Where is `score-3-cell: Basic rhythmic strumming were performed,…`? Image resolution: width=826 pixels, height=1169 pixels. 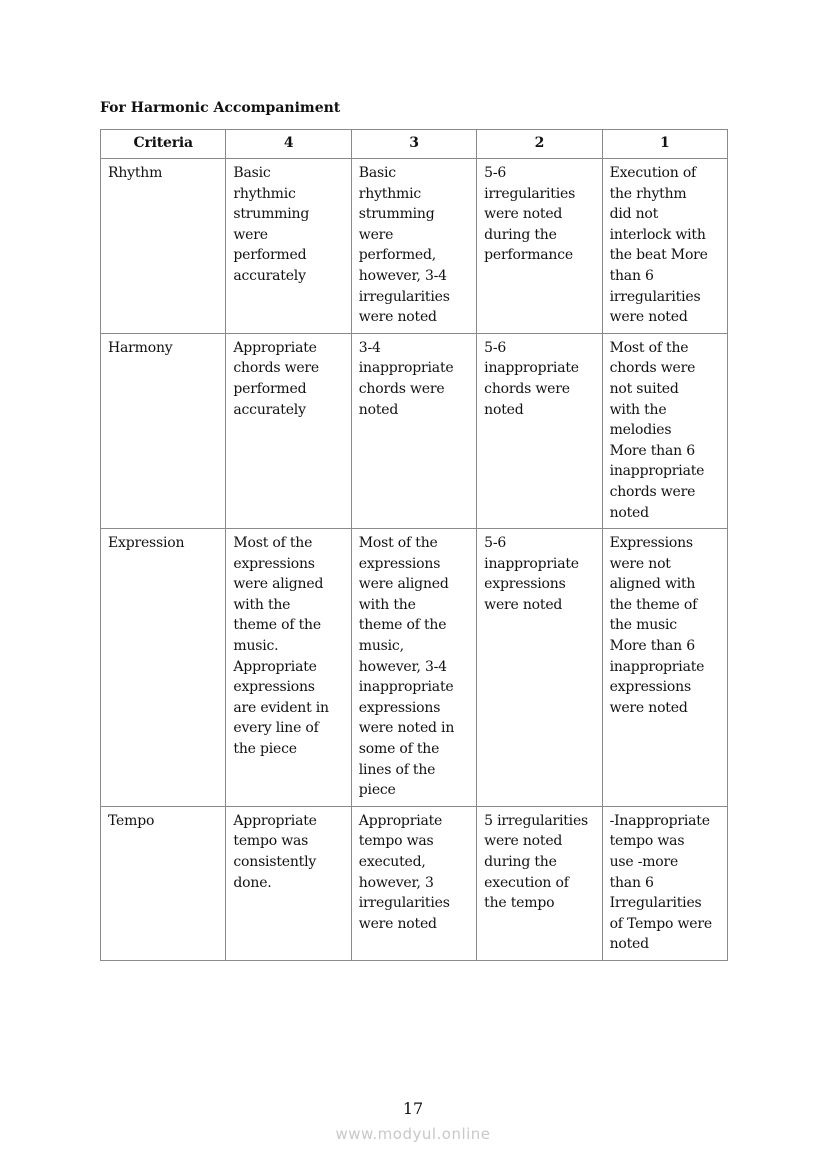 score-3-cell: Basic rhythmic strumming were performed,… is located at coordinates (414, 246).